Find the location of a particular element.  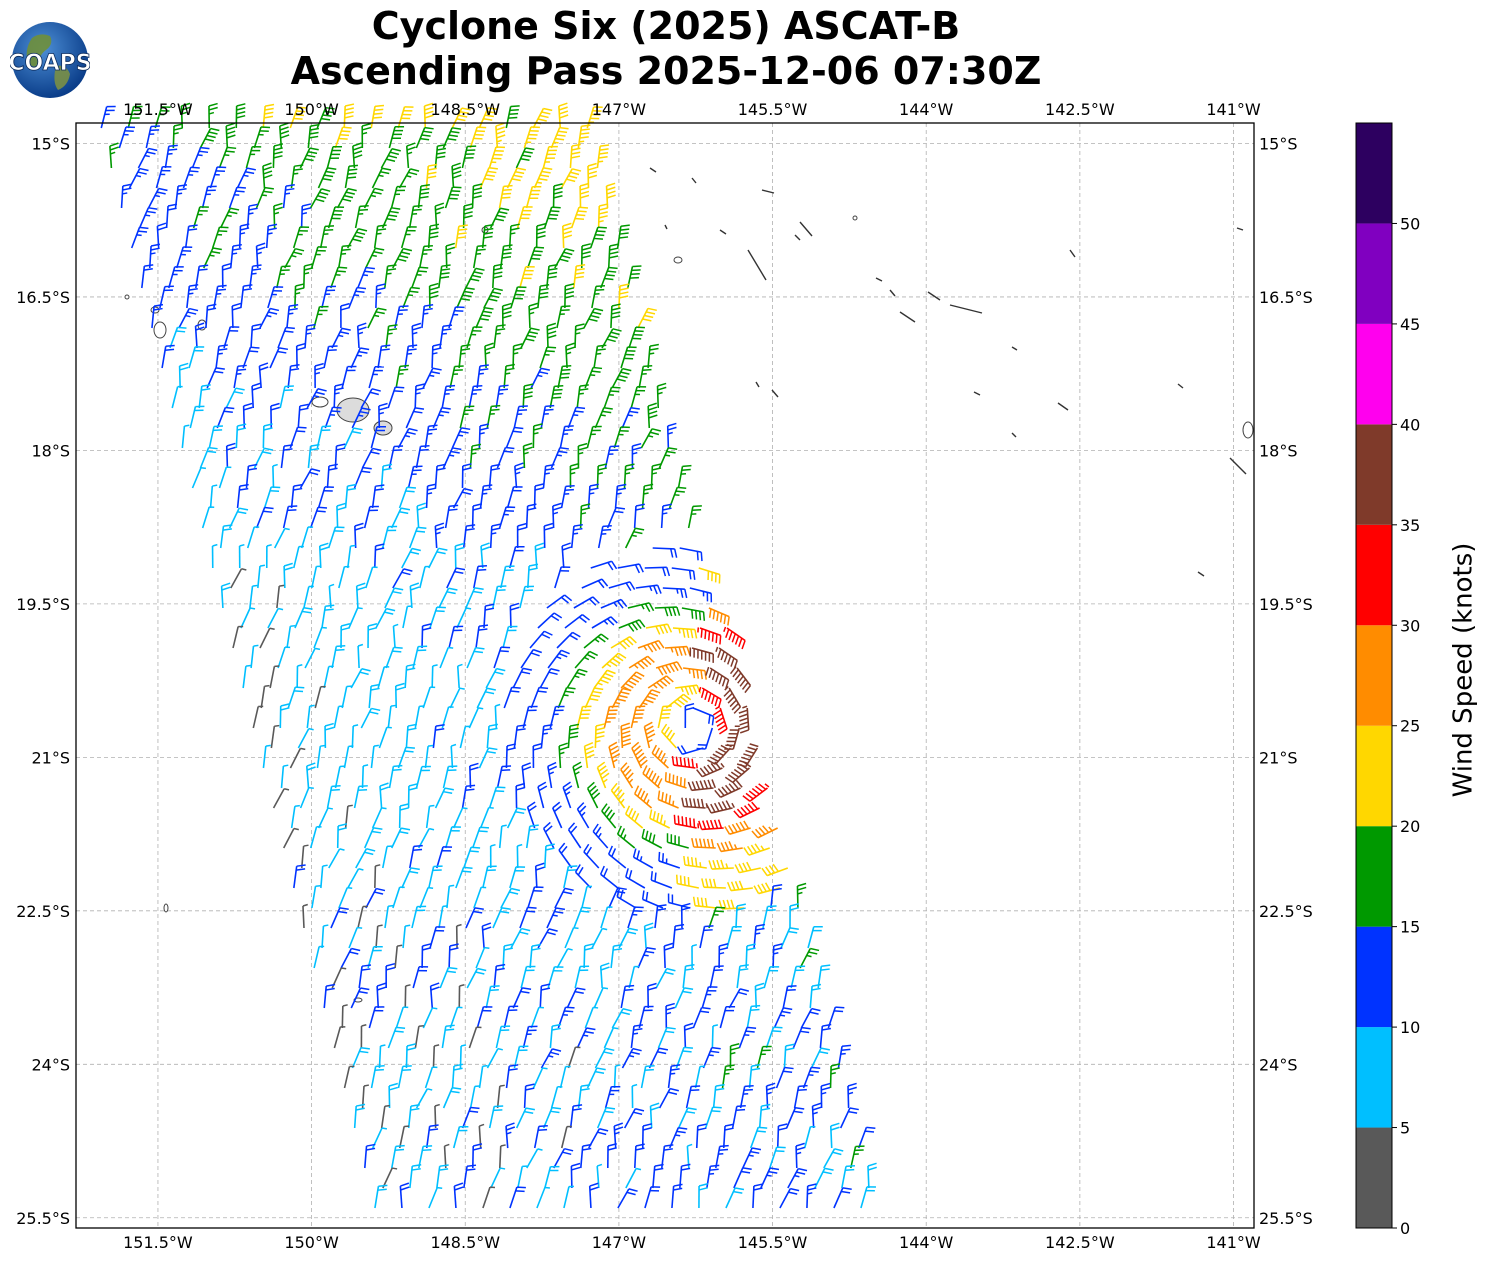

colorbar-bin is located at coordinates (1374, 474).